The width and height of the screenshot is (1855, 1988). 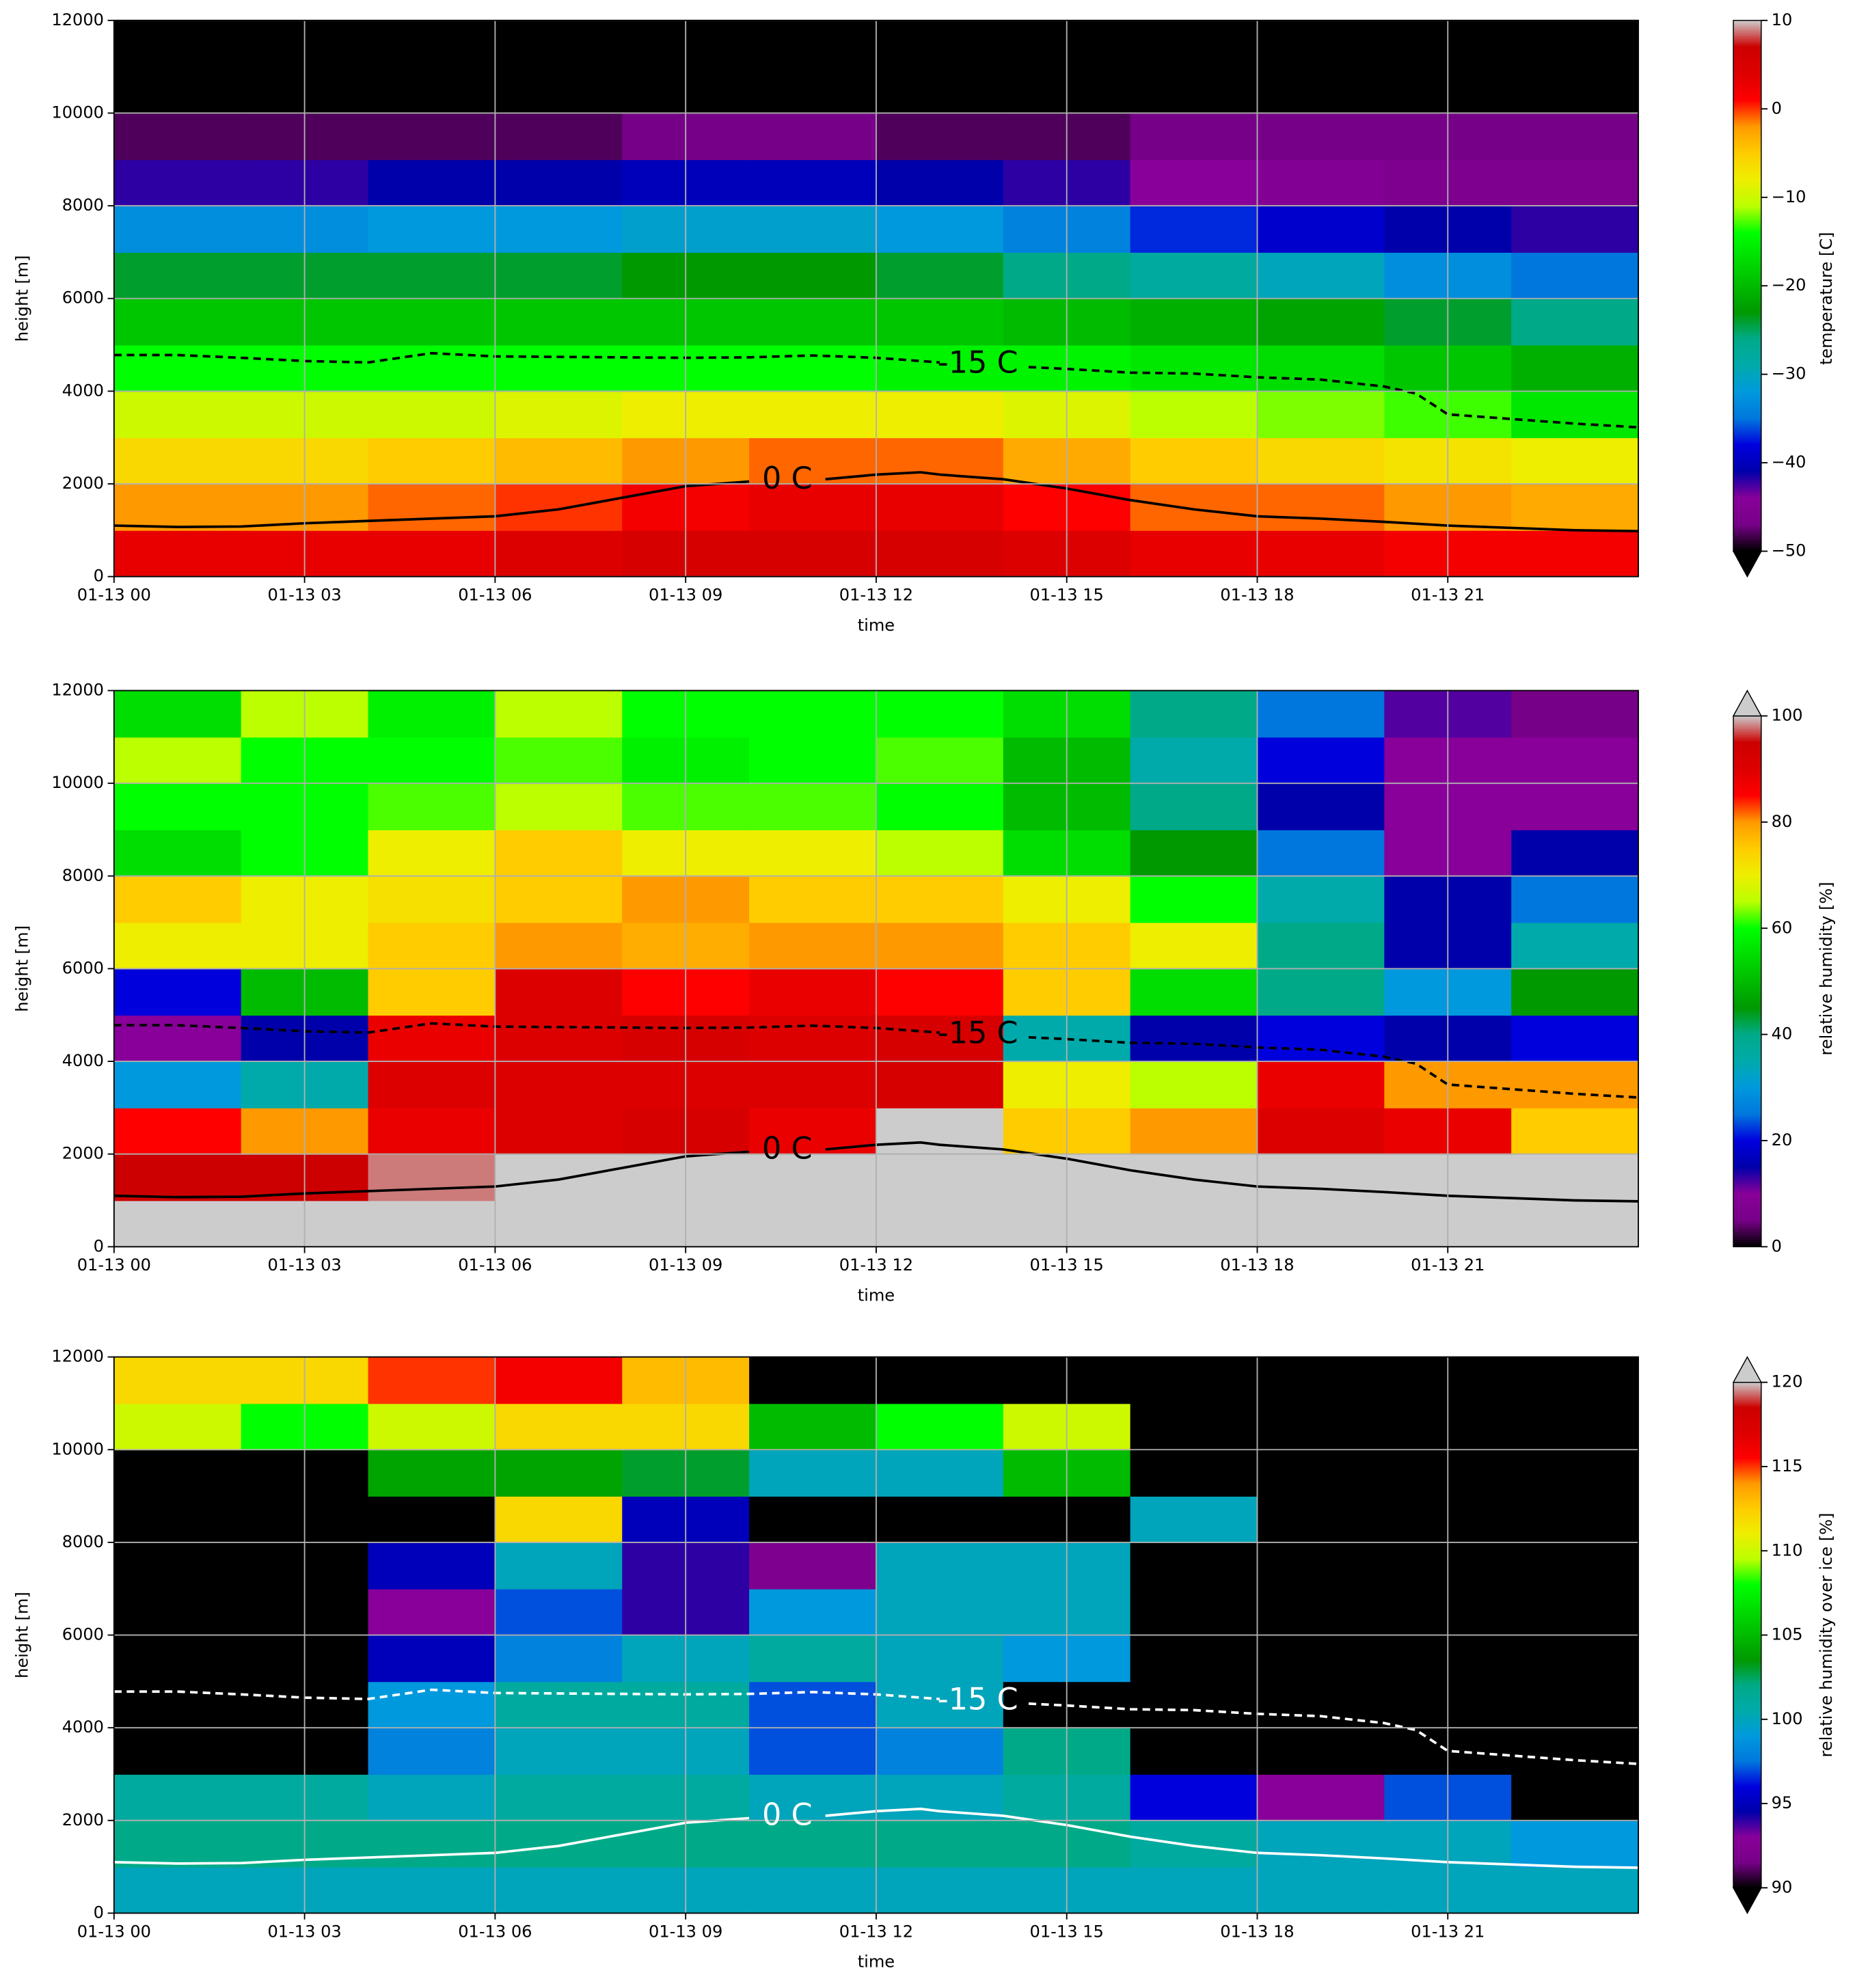 What do you see at coordinates (1782, 1139) in the screenshot?
I see `colorbar-tick-label: 20` at bounding box center [1782, 1139].